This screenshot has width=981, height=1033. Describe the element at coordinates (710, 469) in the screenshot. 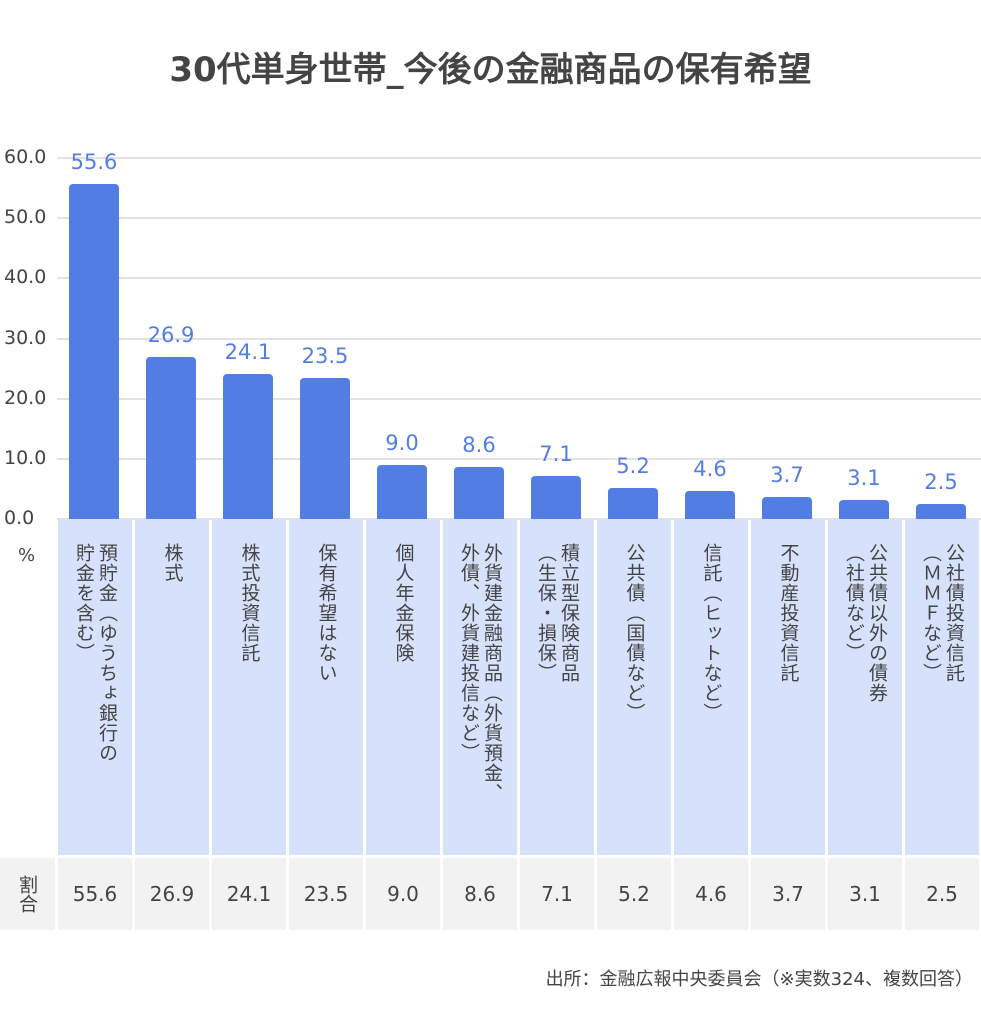

I see `data-label: 4.6` at that location.